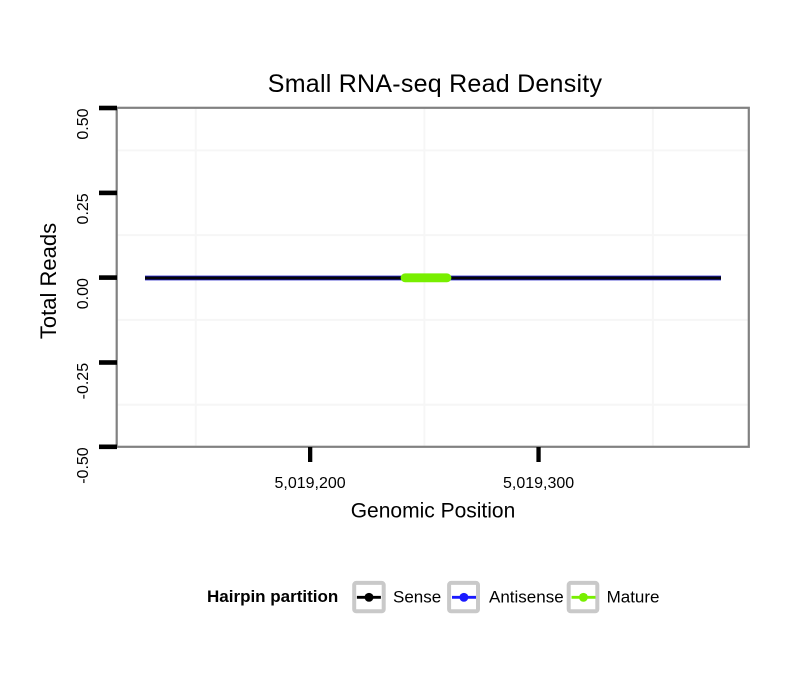  What do you see at coordinates (83, 208) in the screenshot?
I see `svg-text: 0.25` at bounding box center [83, 208].